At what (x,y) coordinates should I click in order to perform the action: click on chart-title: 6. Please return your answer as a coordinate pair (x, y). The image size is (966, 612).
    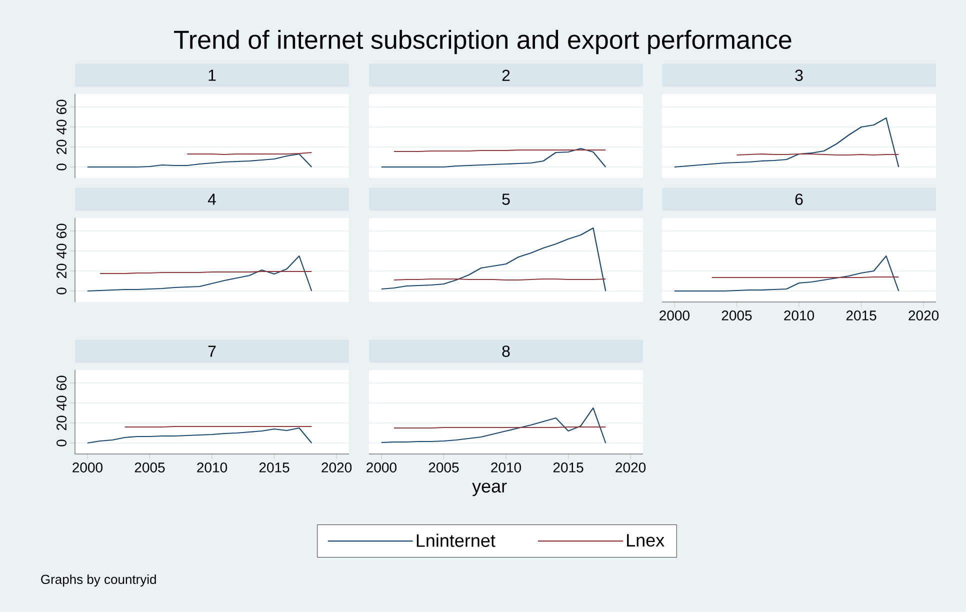
    Looking at the image, I should click on (799, 199).